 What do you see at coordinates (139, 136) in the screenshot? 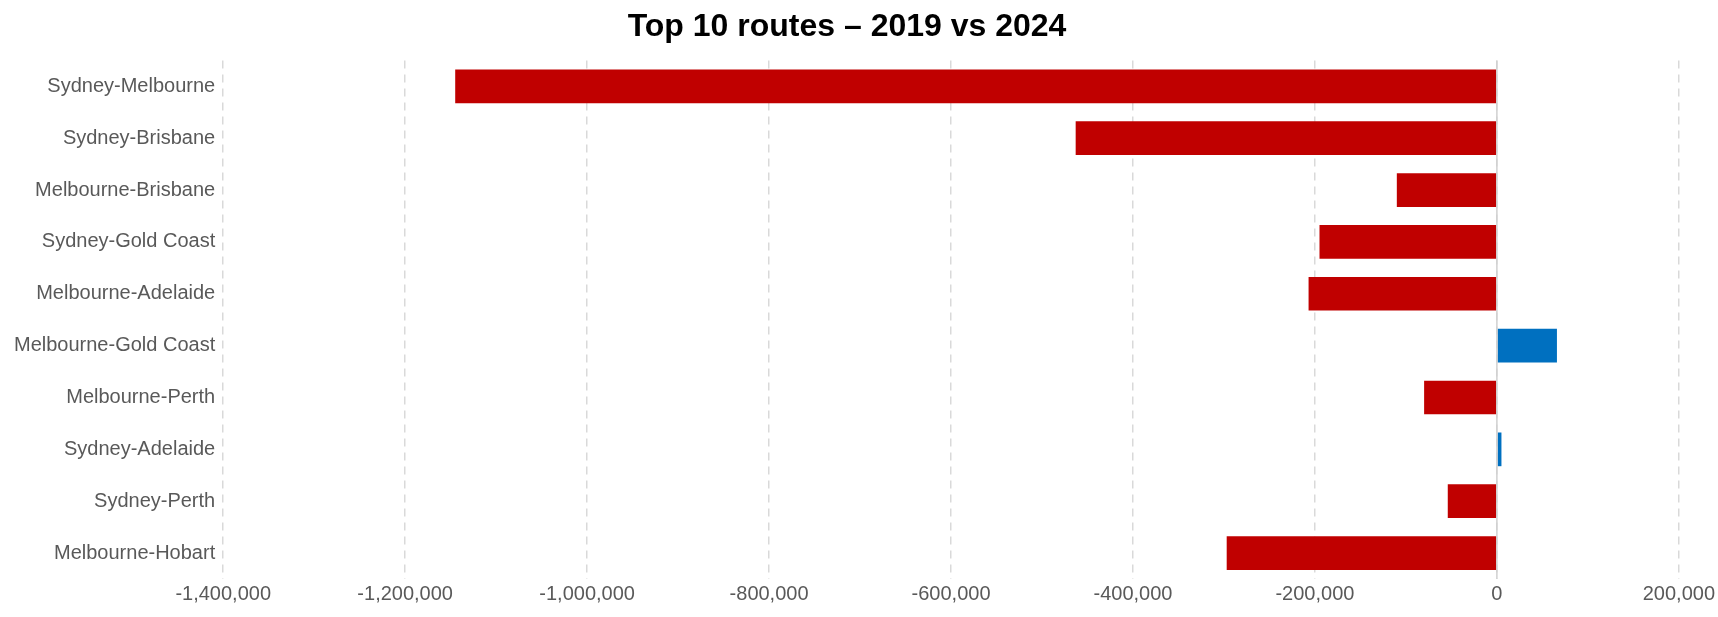
I see `y-tick-label: Sydney-Brisbane` at bounding box center [139, 136].